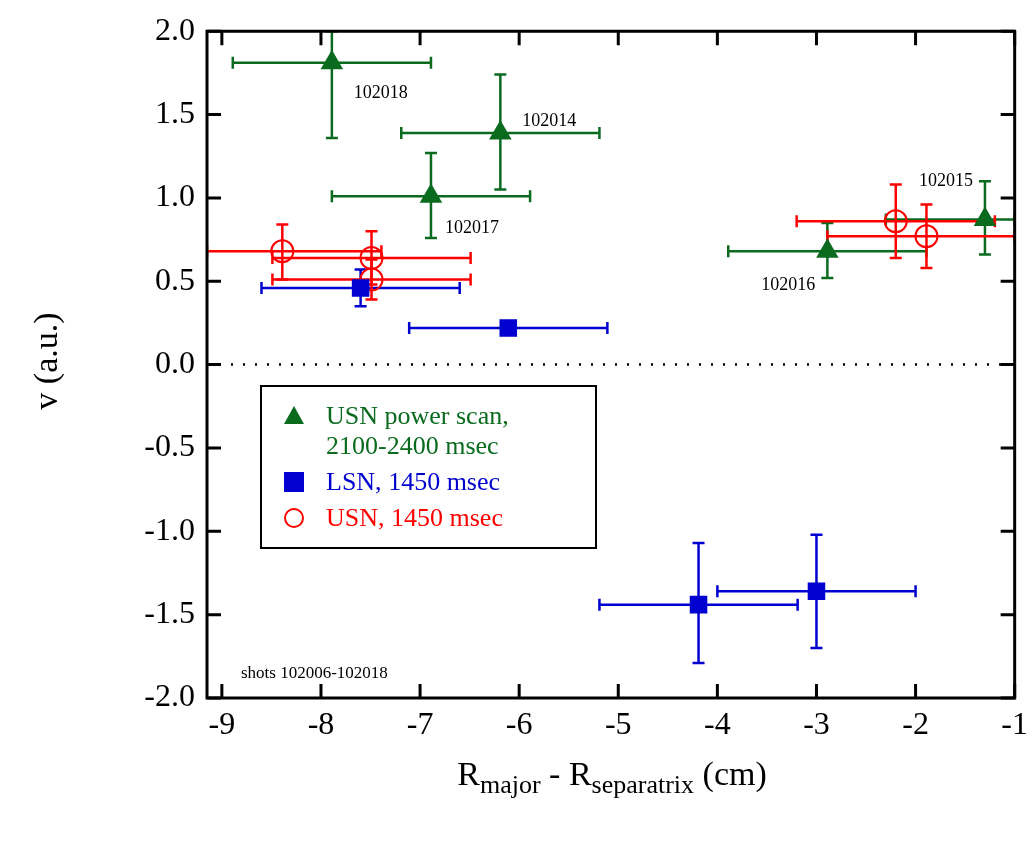 The width and height of the screenshot is (1036, 841). Describe the element at coordinates (915, 722) in the screenshot. I see `x-tick-label: -2` at that location.